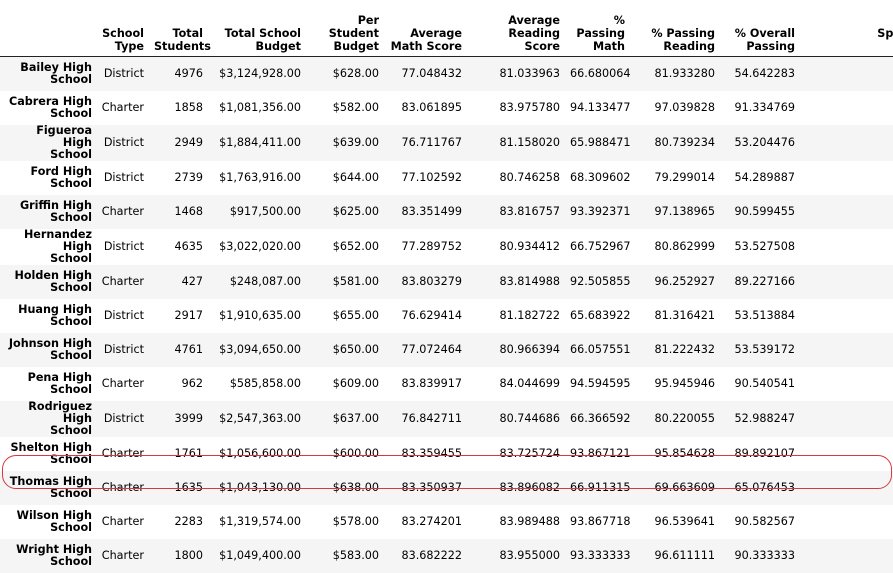  Describe the element at coordinates (685, 555) in the screenshot. I see `pass-reading-cell: 96.611111` at that location.